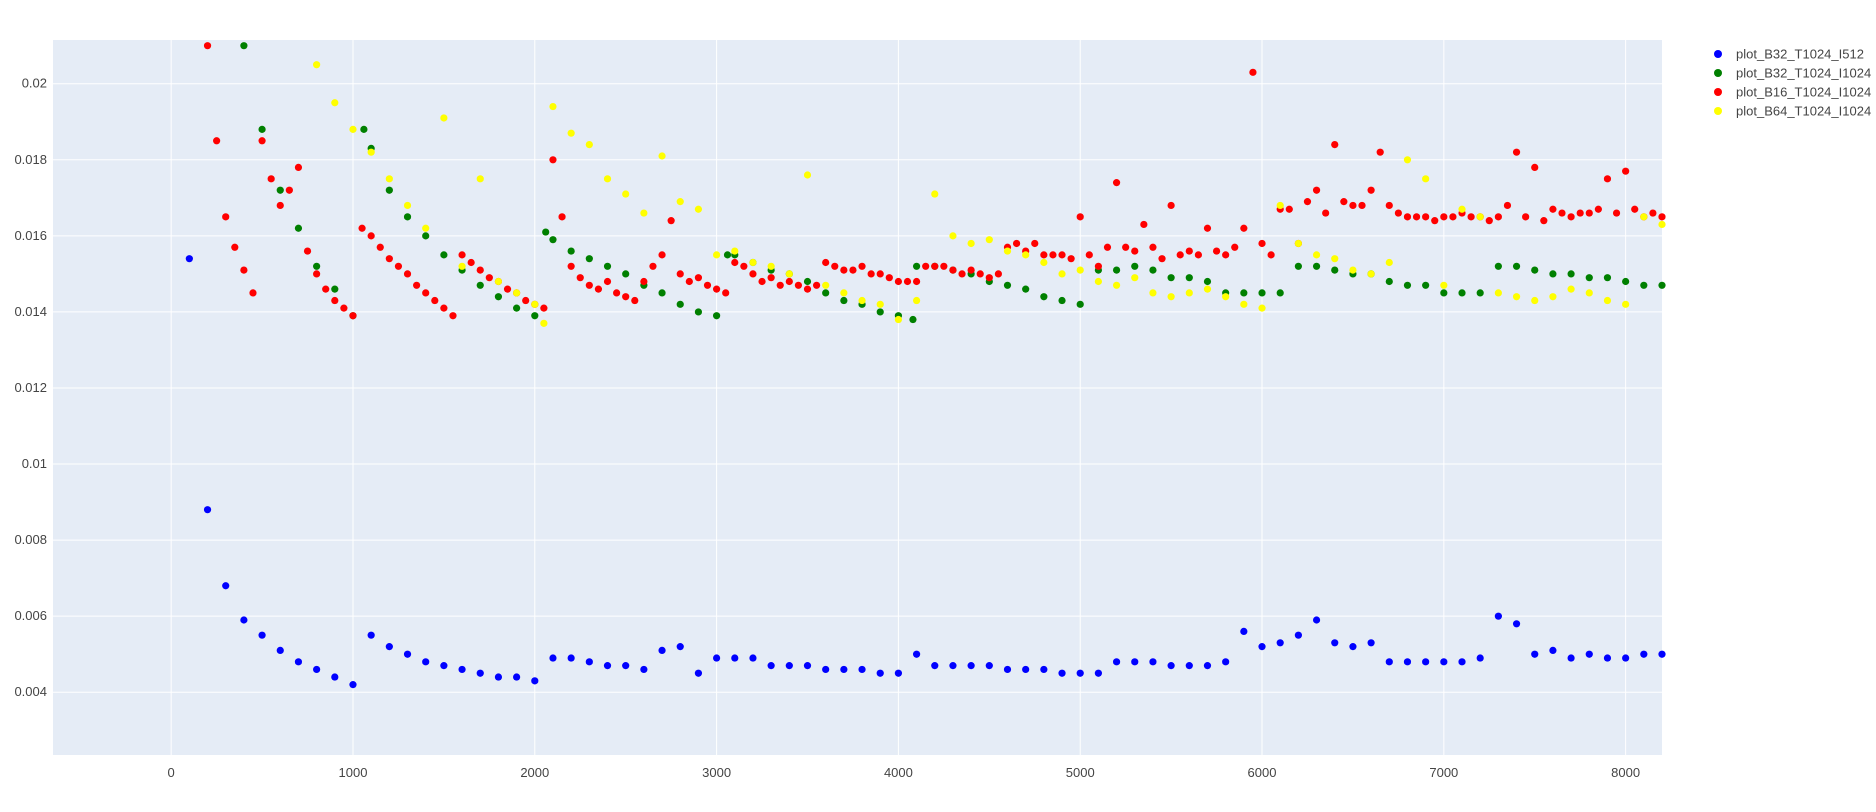 The image size is (1876, 812). Describe the element at coordinates (30, 235) in the screenshot. I see `y-tick-label: 0.016` at that location.